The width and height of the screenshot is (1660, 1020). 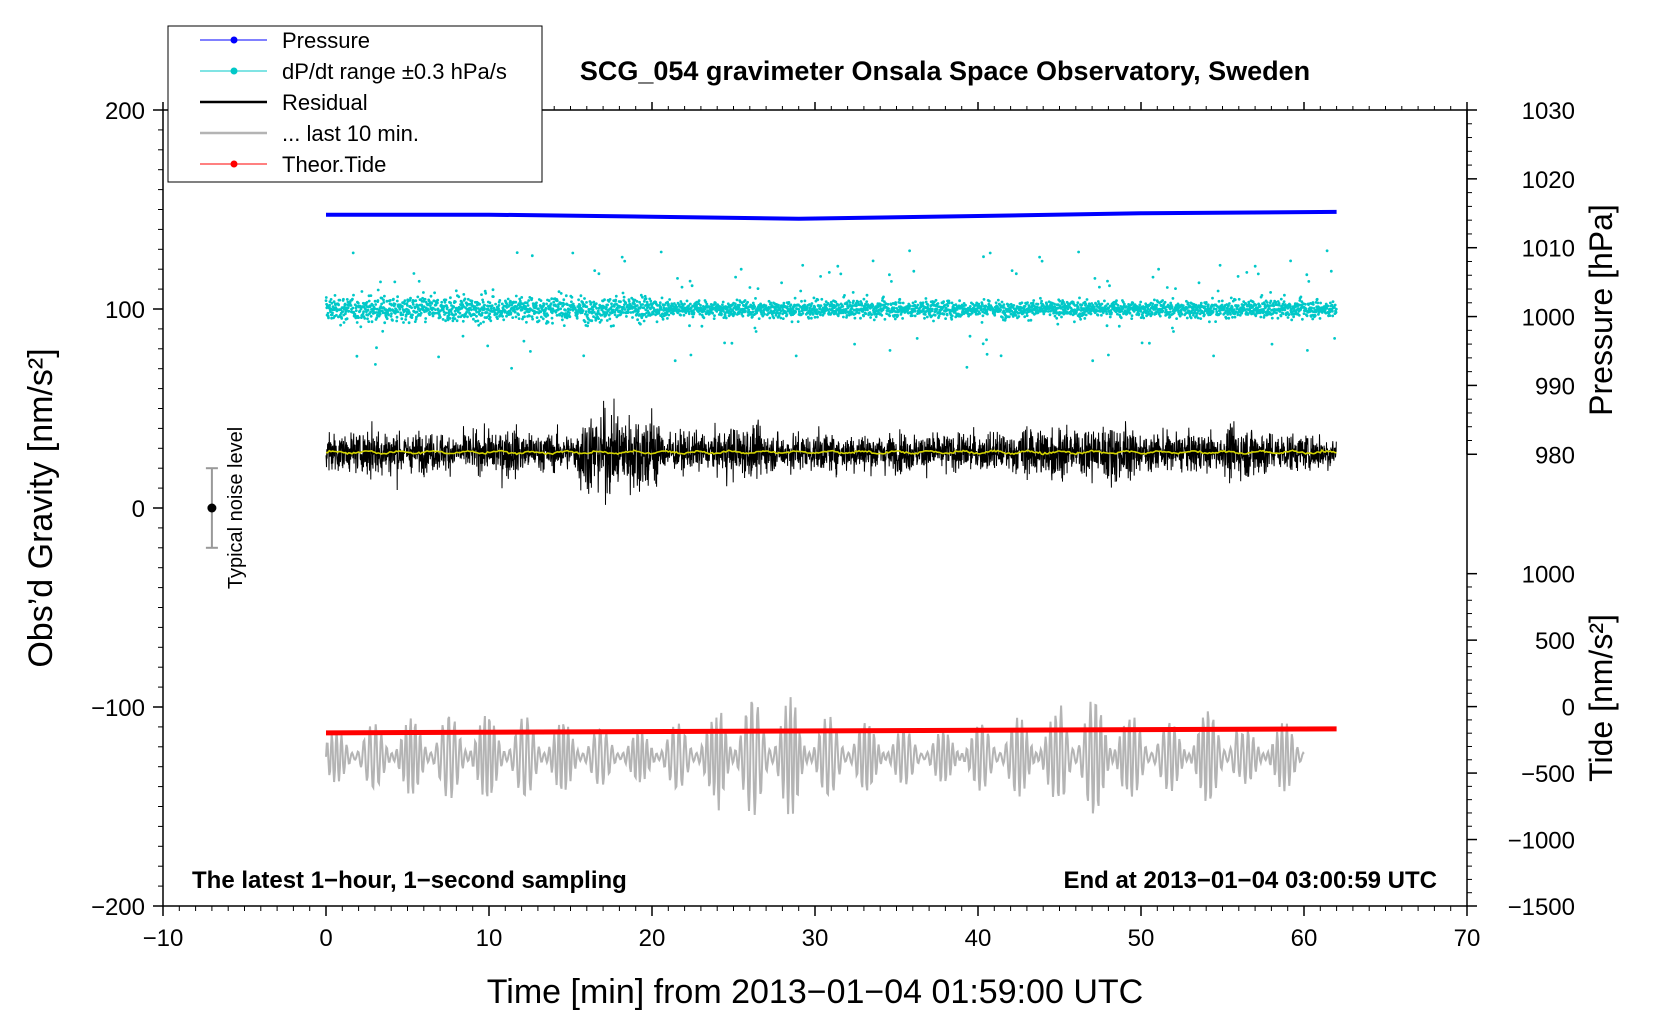 What do you see at coordinates (409, 880) in the screenshot?
I see `annotation-latest-hour: The latest 1−hour, 1−second sampling` at bounding box center [409, 880].